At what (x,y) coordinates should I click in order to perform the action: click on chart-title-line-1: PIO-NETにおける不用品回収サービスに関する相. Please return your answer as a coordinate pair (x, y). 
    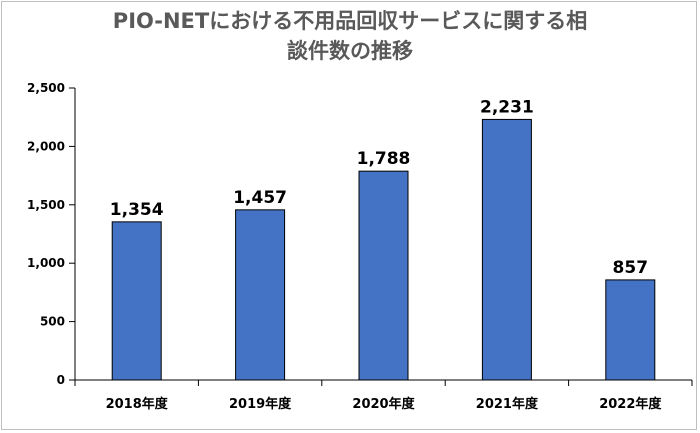
    Looking at the image, I should click on (350, 21).